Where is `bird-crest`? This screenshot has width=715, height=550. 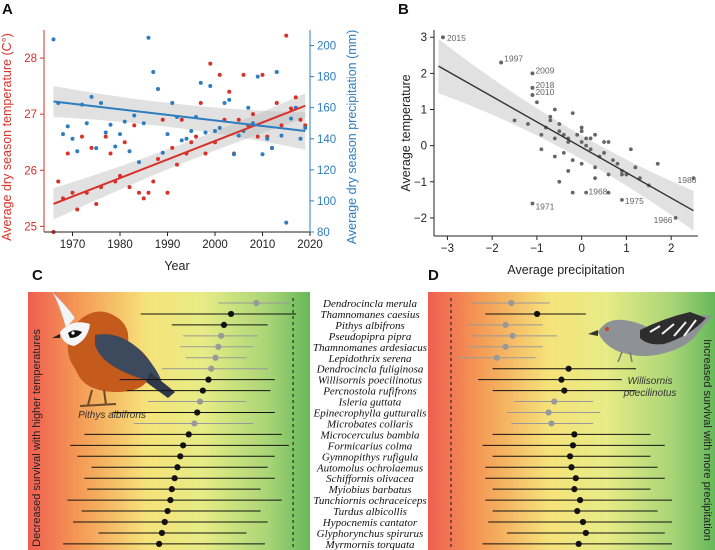 bird-crest is located at coordinates (63, 310).